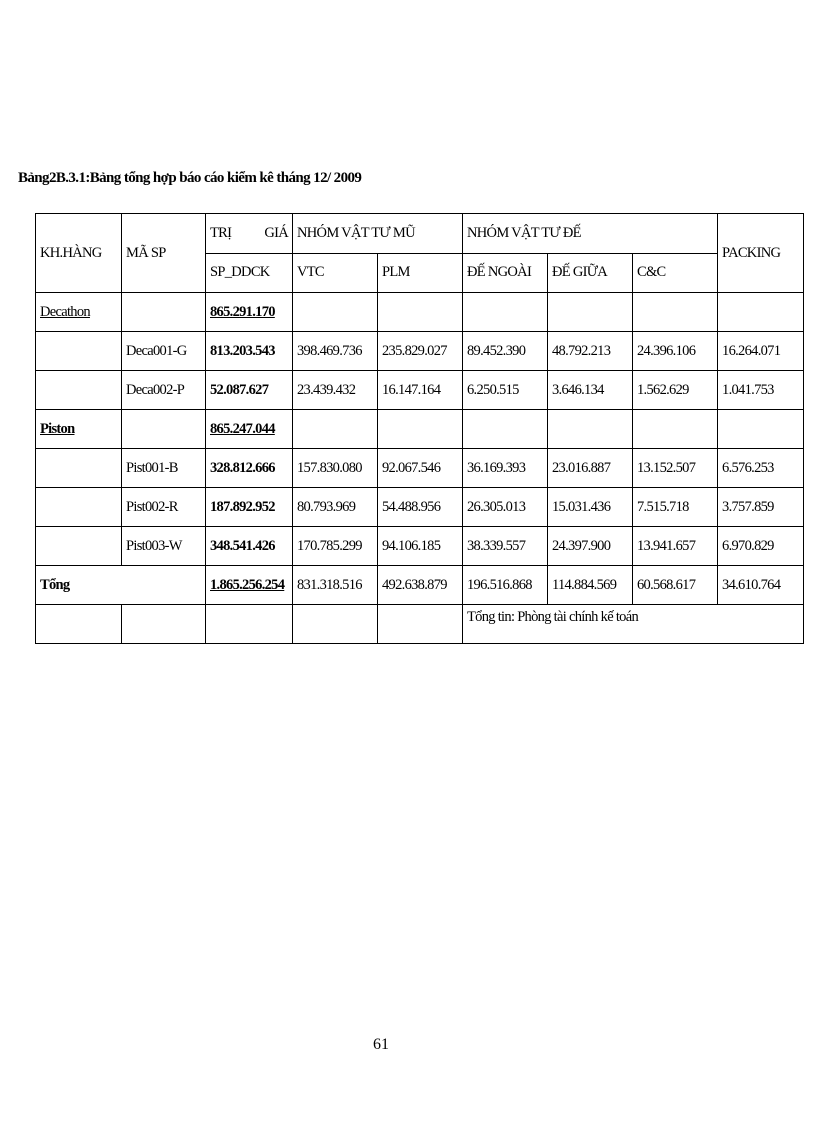  What do you see at coordinates (249, 546) in the screenshot?
I see `product-value: 348.541.426` at bounding box center [249, 546].